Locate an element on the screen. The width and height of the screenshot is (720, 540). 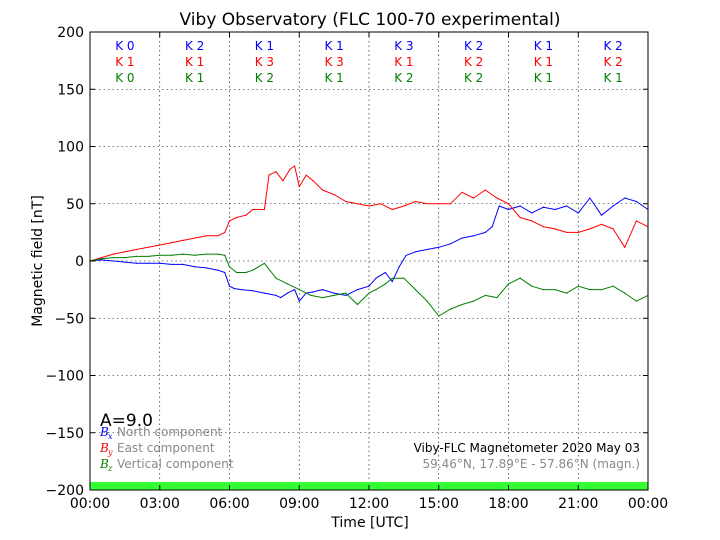
y-tick-label: 100 is located at coordinates (70, 148).